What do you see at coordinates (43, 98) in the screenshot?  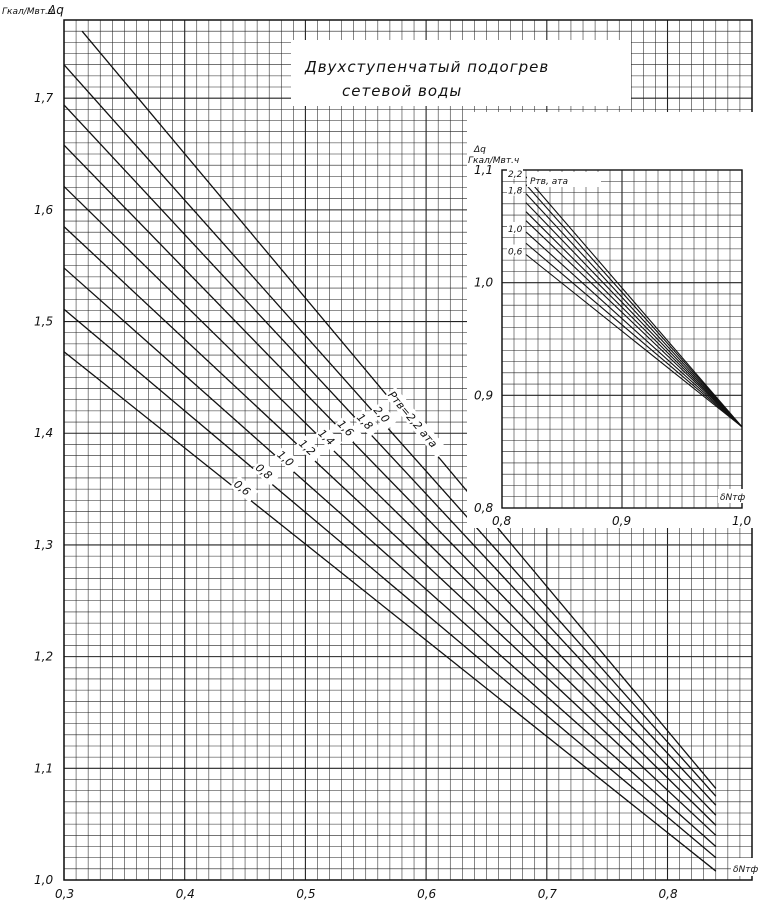 I see `y-tick-label: 1,7` at bounding box center [43, 98].